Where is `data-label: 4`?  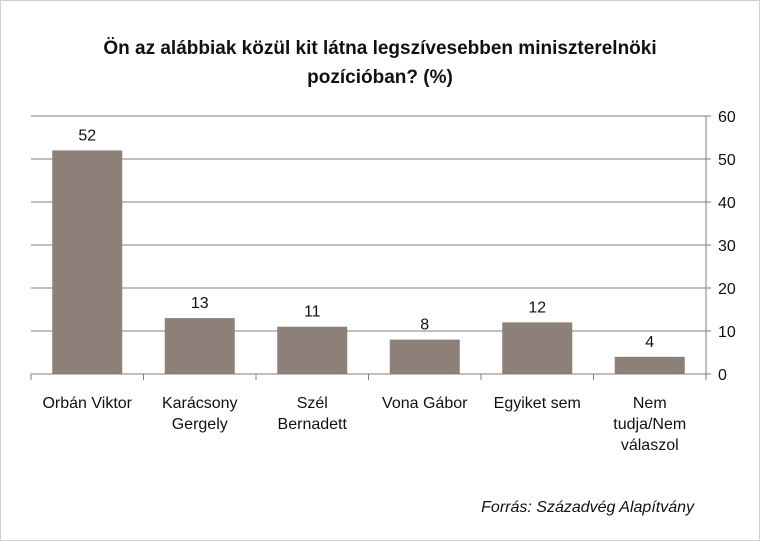
data-label: 4 is located at coordinates (649, 342).